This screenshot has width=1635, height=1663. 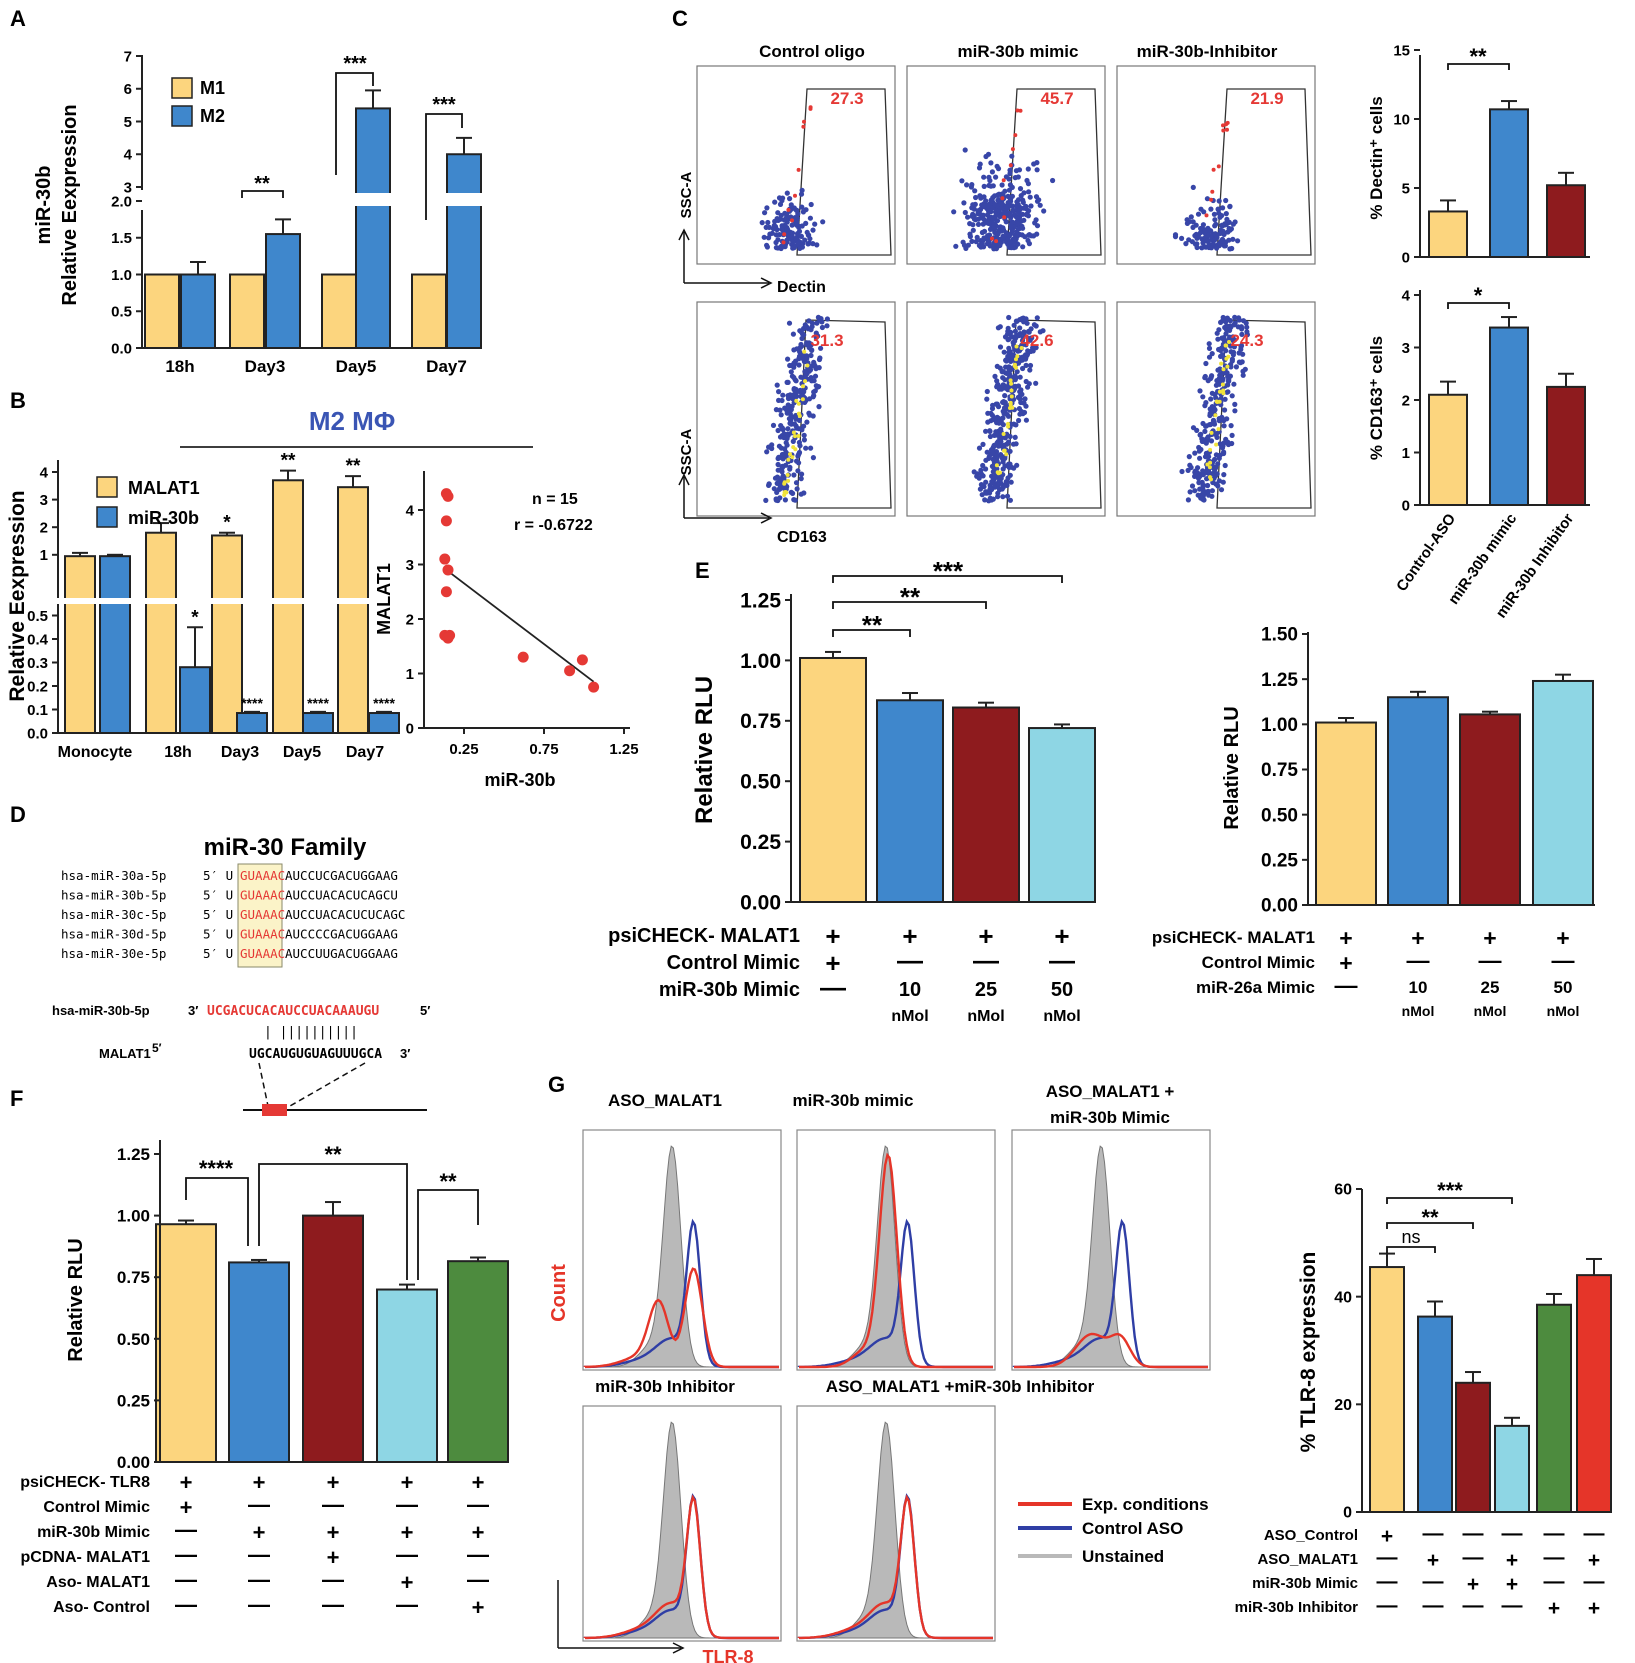 What do you see at coordinates (44, 555) in the screenshot?
I see `panel-b-ytick: 1` at bounding box center [44, 555].